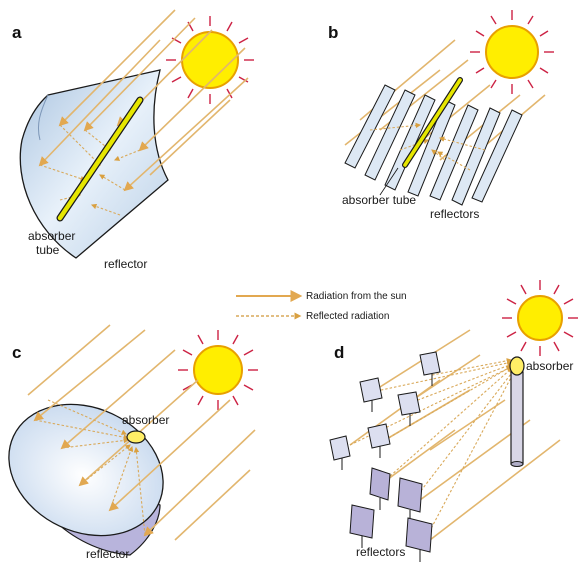 The width and height of the screenshot is (582, 566). I want to click on absorber-tube-label-b: absorber tube, so click(379, 200).